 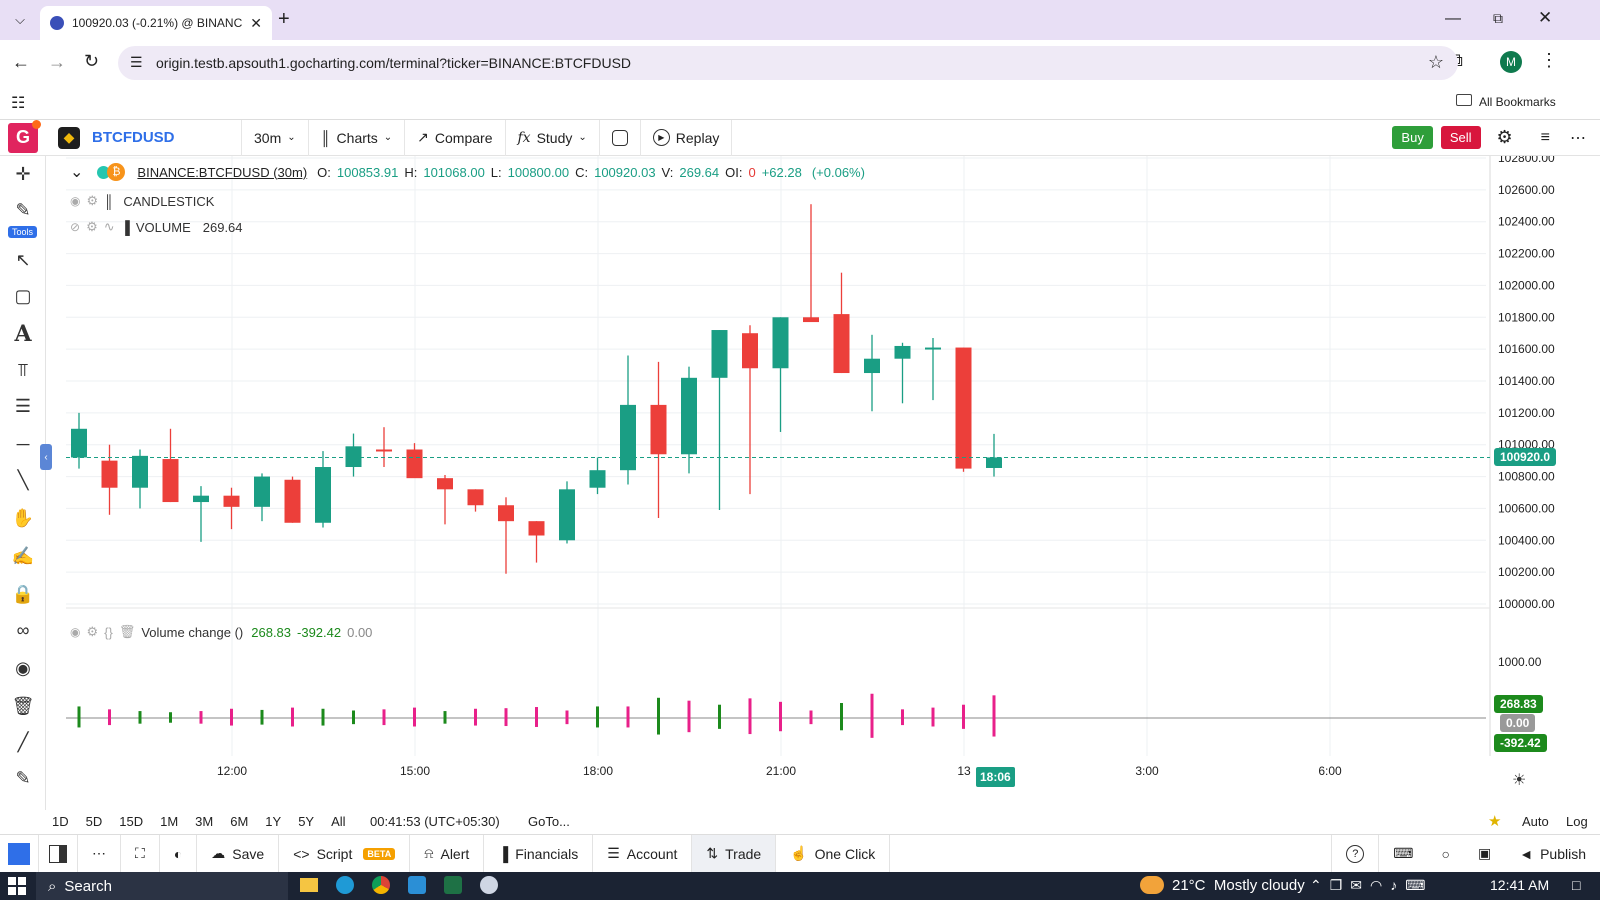 I want to click on theme-button: ◐, so click(x=179, y=853).